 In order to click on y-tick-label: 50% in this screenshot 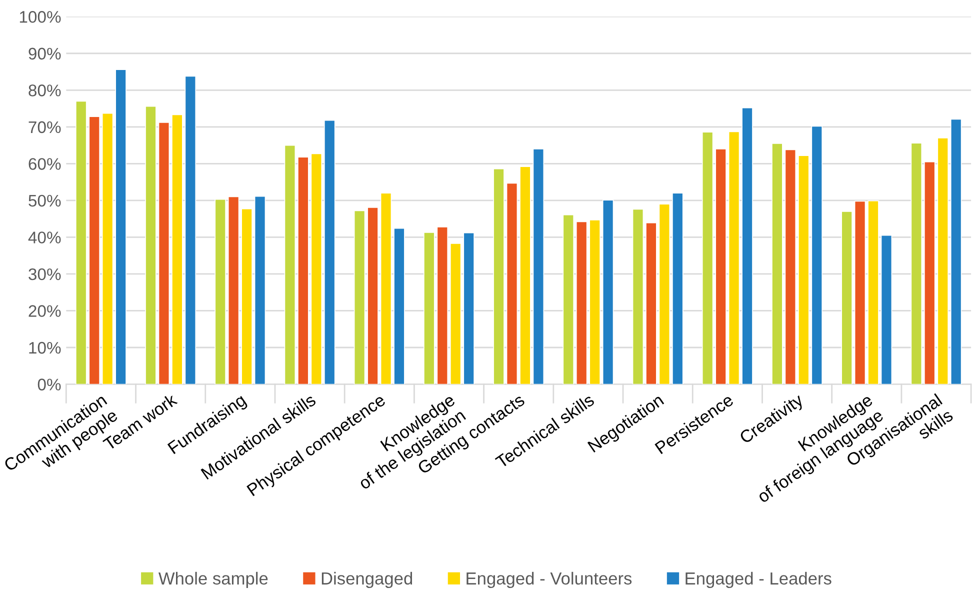, I will do `click(44, 200)`.